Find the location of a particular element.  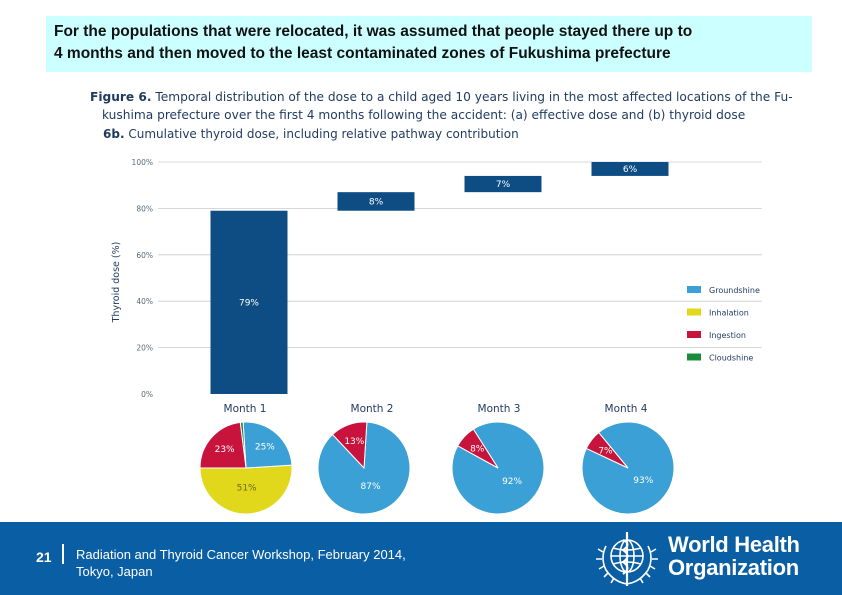

legend-label: Ingestion is located at coordinates (727, 335).